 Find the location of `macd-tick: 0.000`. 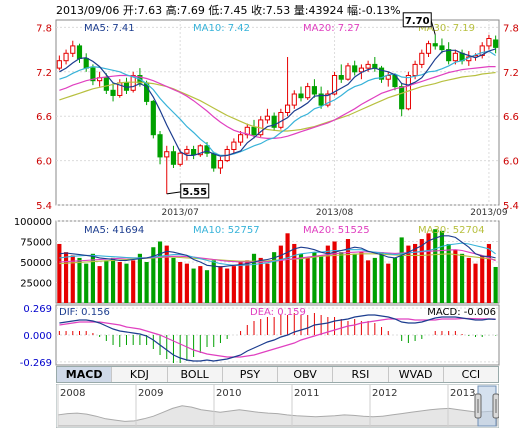

macd-tick: 0.000 is located at coordinates (37, 336).